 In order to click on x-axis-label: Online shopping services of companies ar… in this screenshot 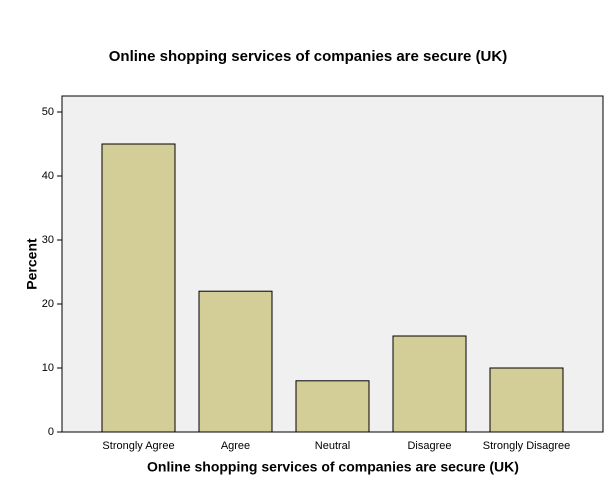, I will do `click(333, 467)`.